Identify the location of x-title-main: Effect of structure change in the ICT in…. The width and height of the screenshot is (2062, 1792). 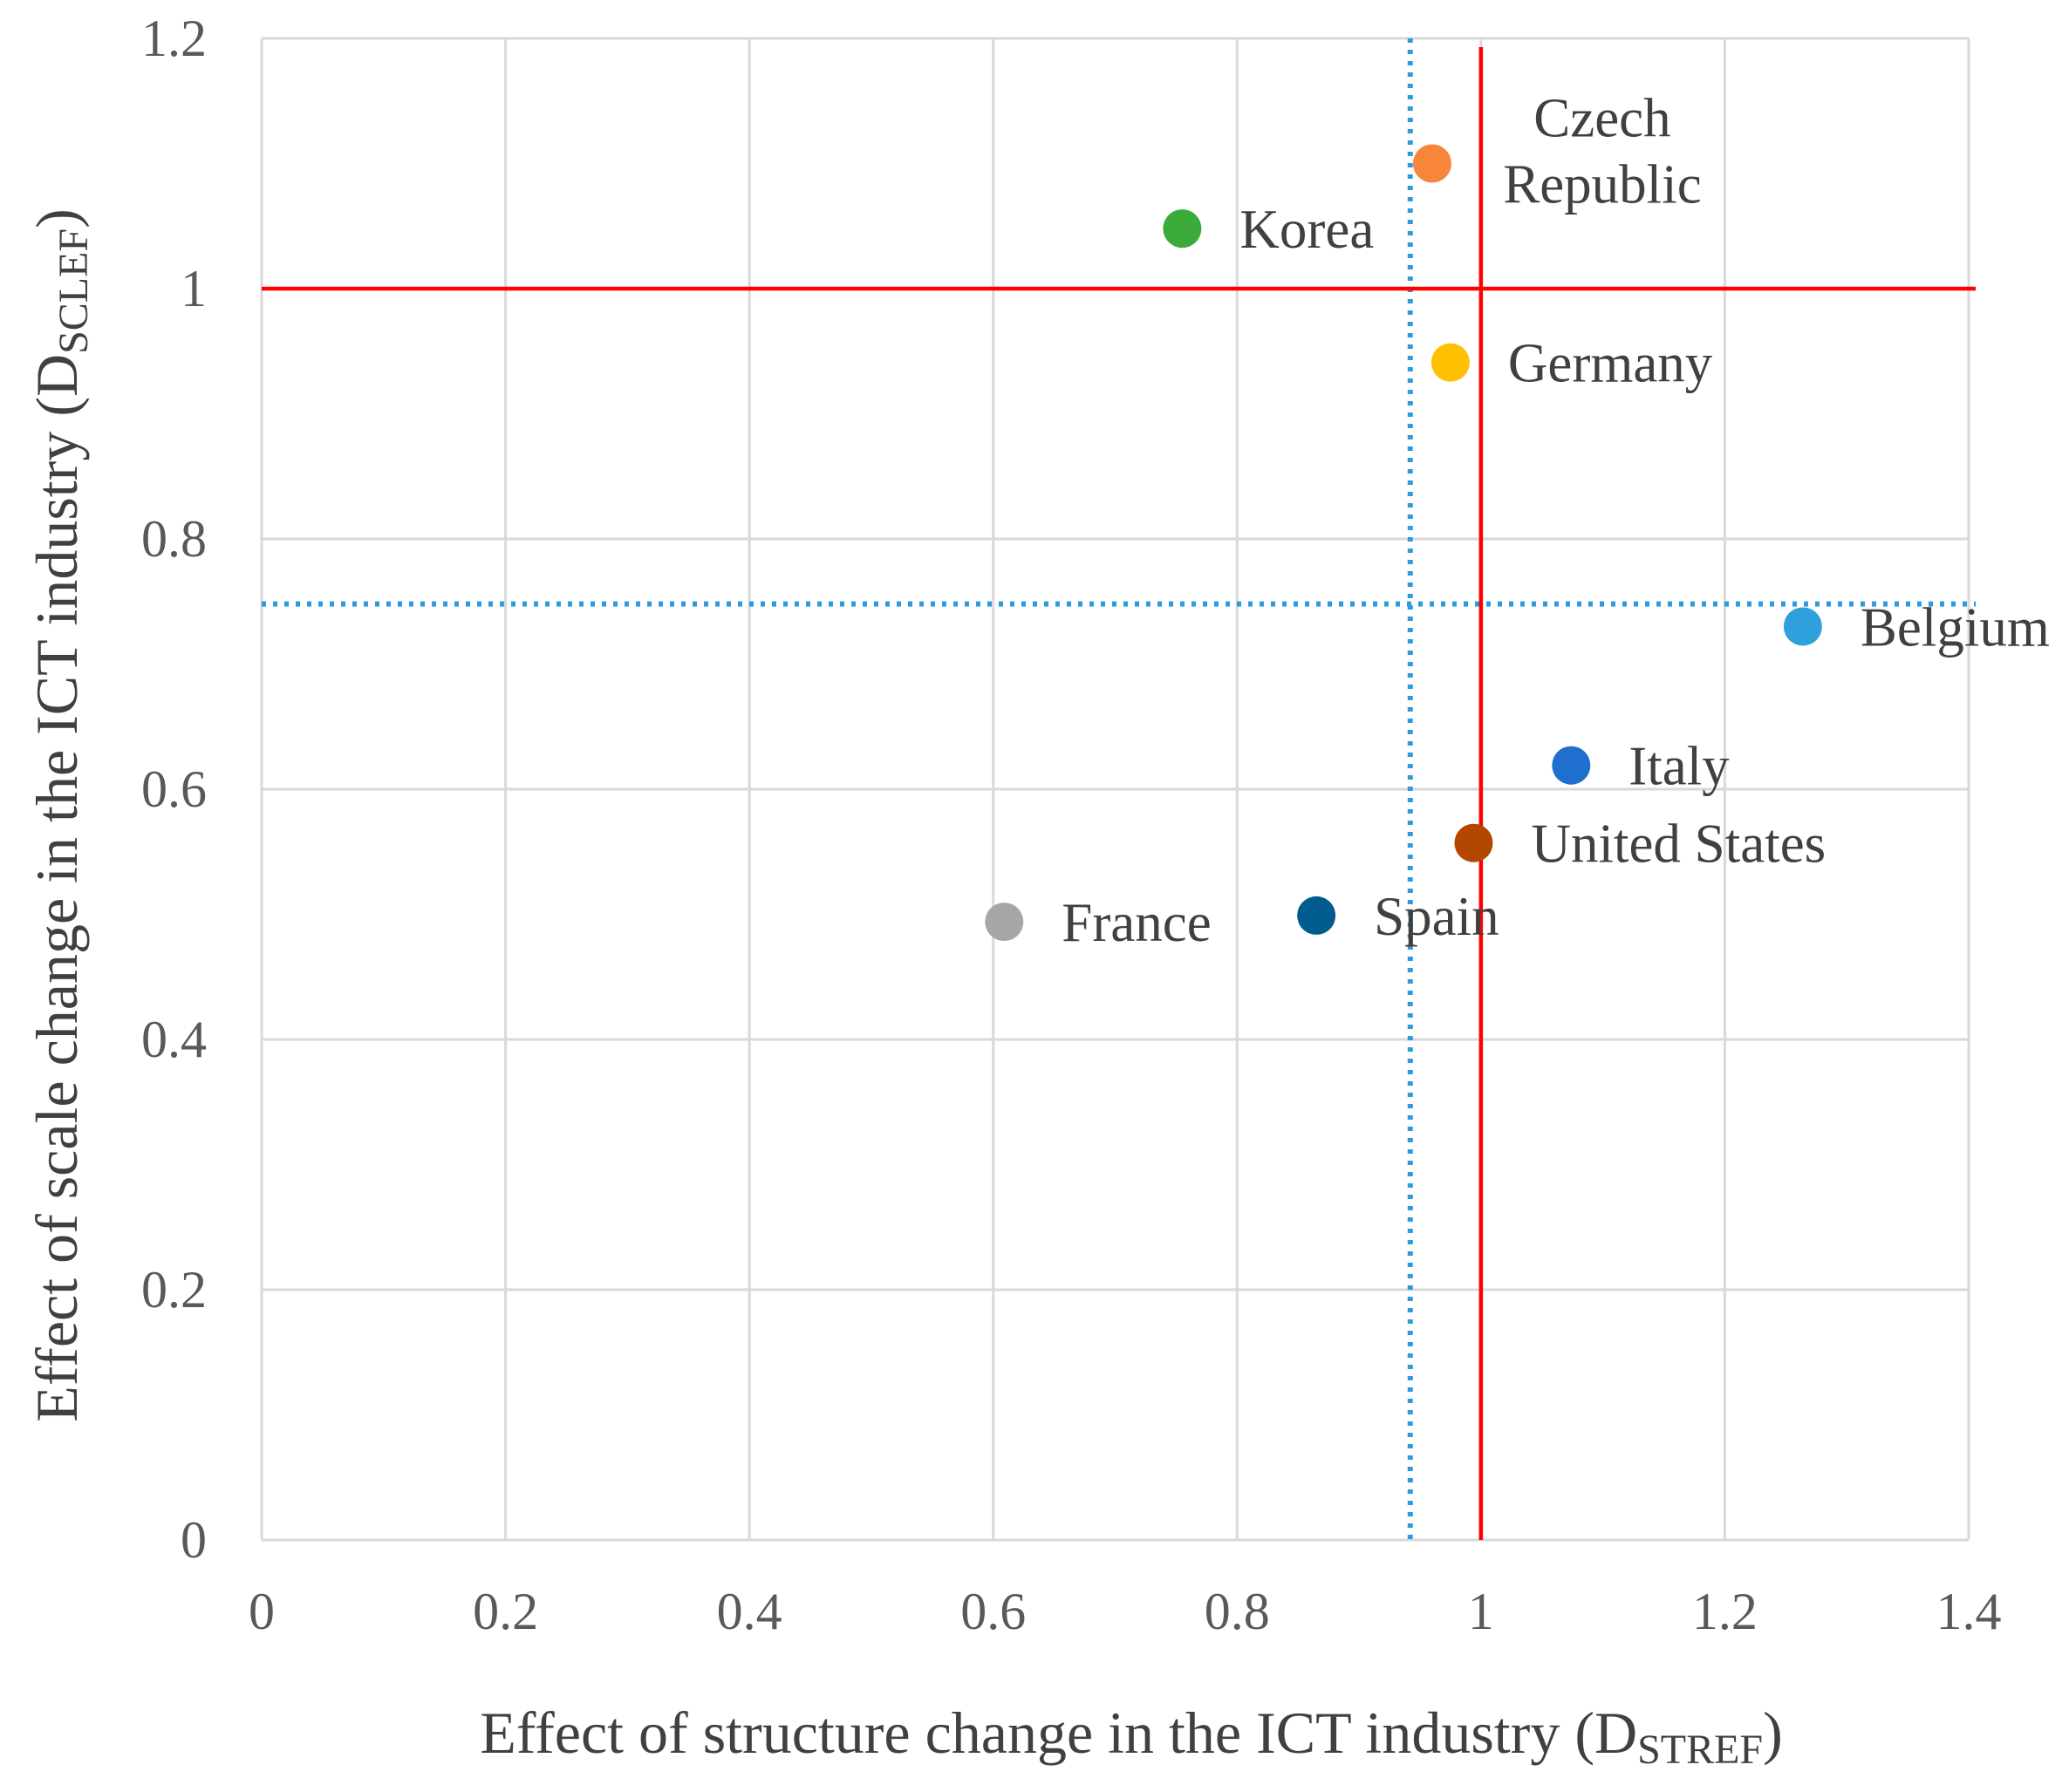
(1058, 1733).